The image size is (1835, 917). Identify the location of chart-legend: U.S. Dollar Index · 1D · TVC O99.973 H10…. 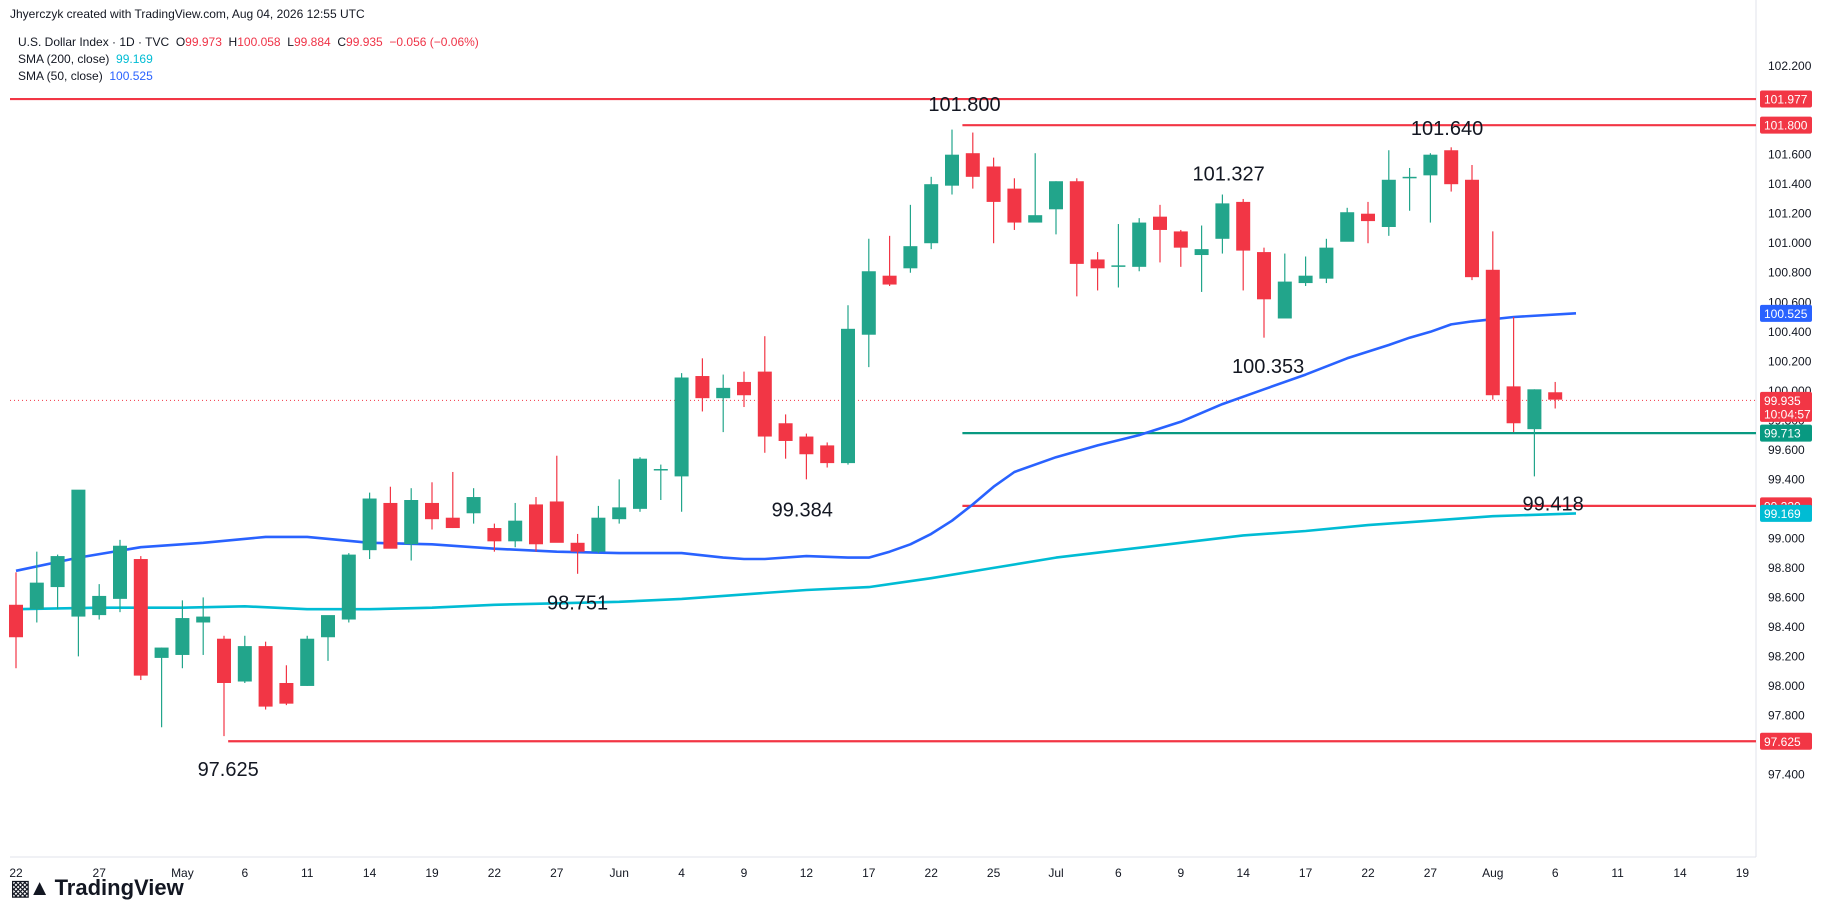
(248, 59).